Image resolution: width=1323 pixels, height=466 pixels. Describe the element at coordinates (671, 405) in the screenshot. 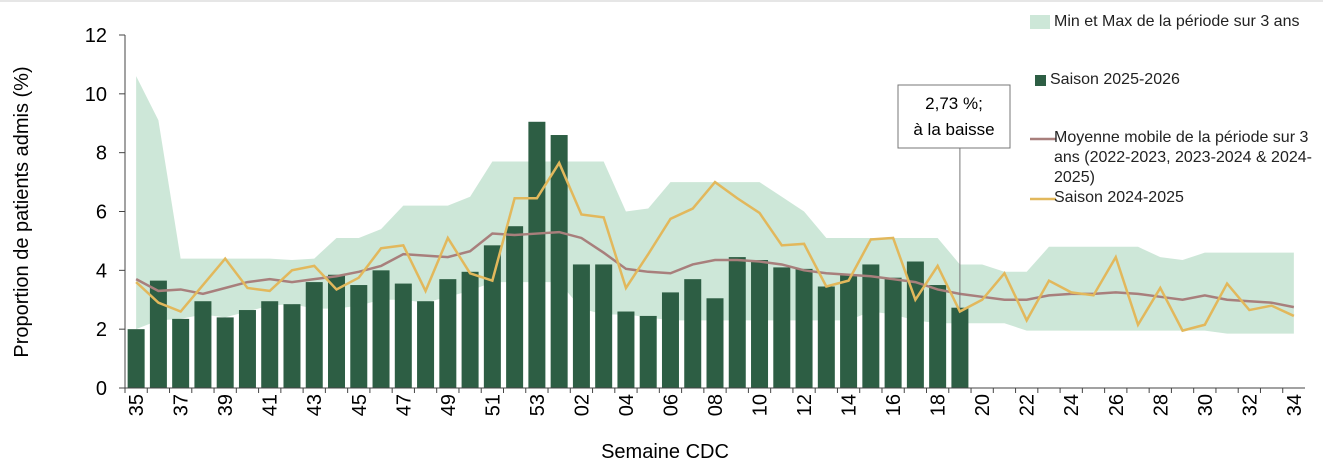

I see `x-tick-label: 06` at that location.